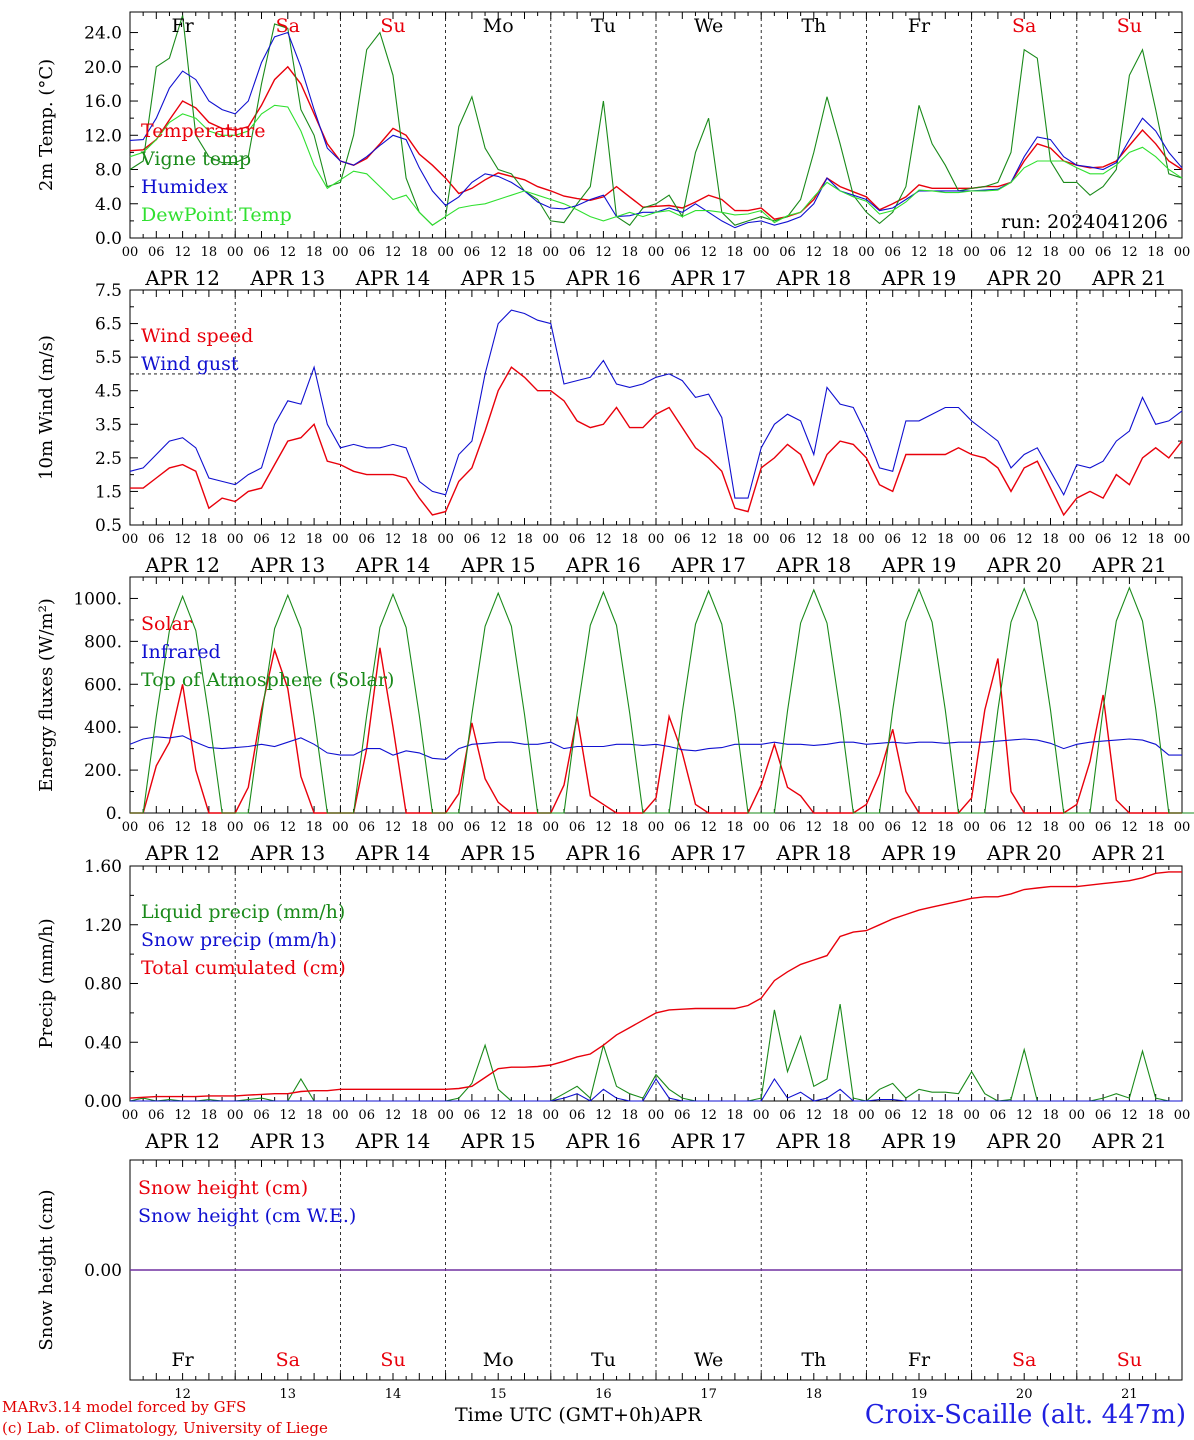  Describe the element at coordinates (1024, 853) in the screenshot. I see `date-label: APR 20` at that location.